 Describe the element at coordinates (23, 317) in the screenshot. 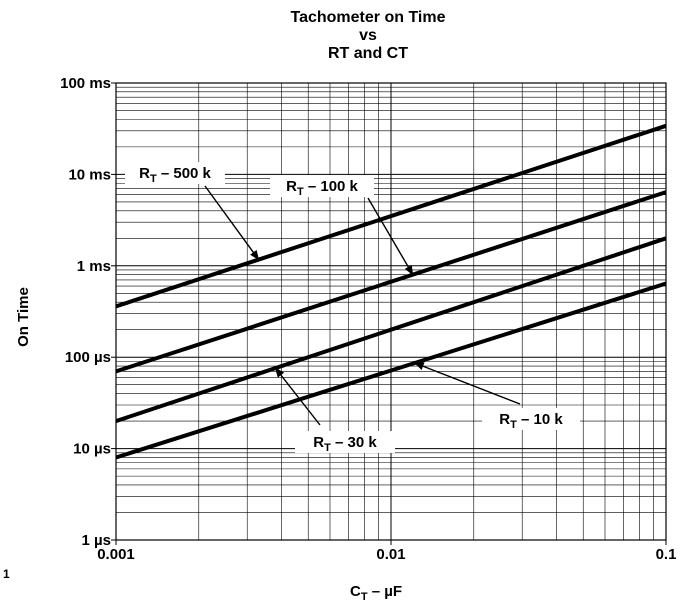

I see `y-axis-label: On Time` at that location.